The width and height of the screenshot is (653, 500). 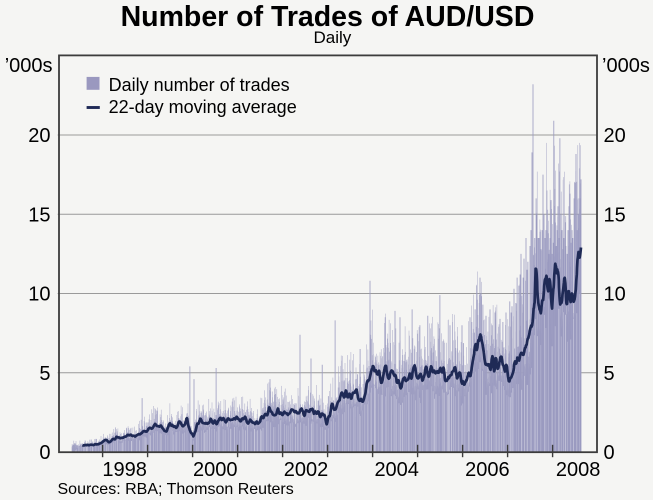 What do you see at coordinates (328, 17) in the screenshot?
I see `svg-text: Number of Trades of AUD/USD` at bounding box center [328, 17].